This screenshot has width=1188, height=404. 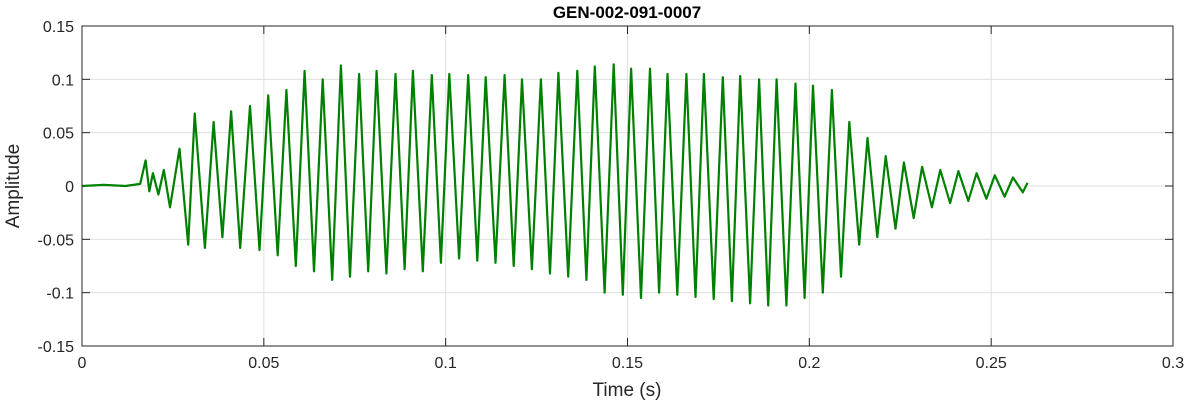 I want to click on y-tick-label: -0.15, so click(x=56, y=347).